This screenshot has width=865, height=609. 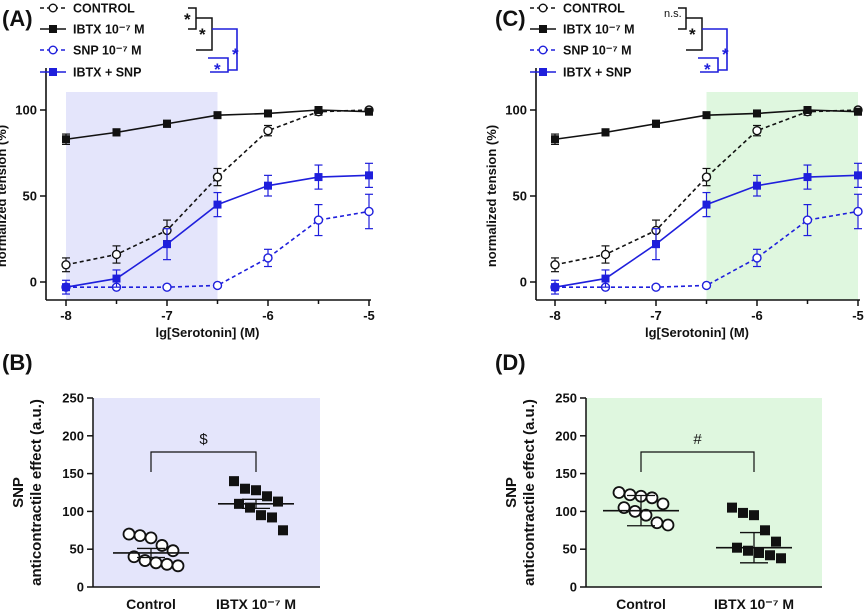 What do you see at coordinates (697, 332) in the screenshot?
I see `x-axis-title: lg[Serotonin] (M)` at bounding box center [697, 332].